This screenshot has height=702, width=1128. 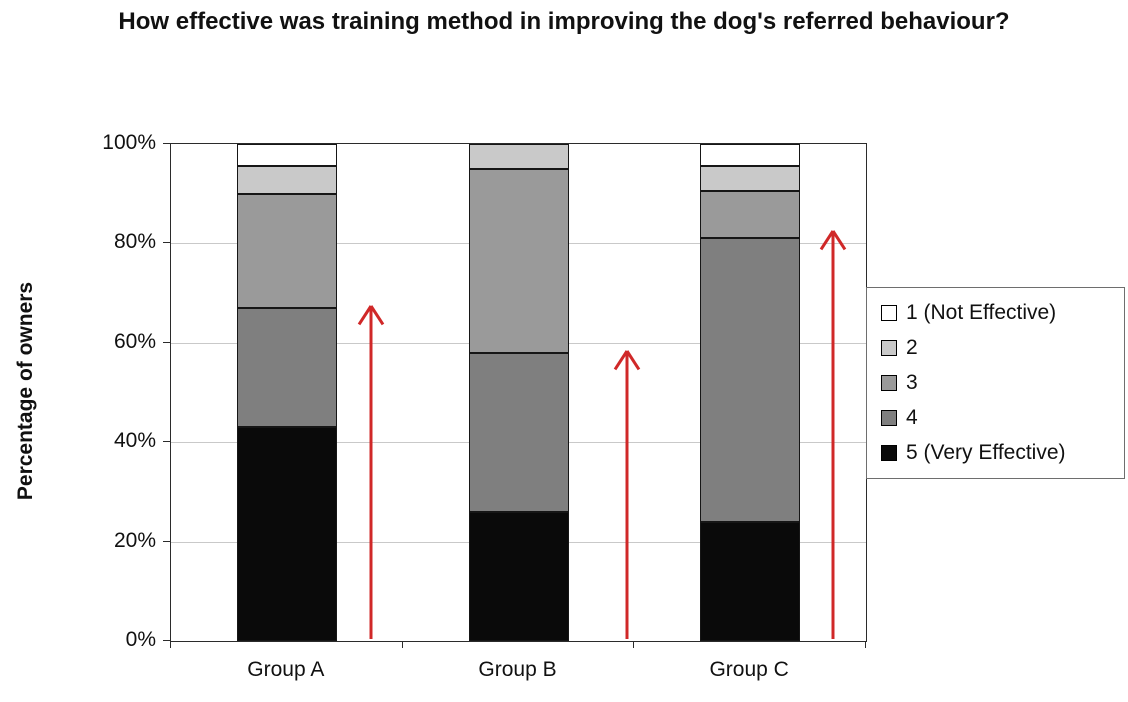 I want to click on legend-item: 3, so click(x=996, y=383).